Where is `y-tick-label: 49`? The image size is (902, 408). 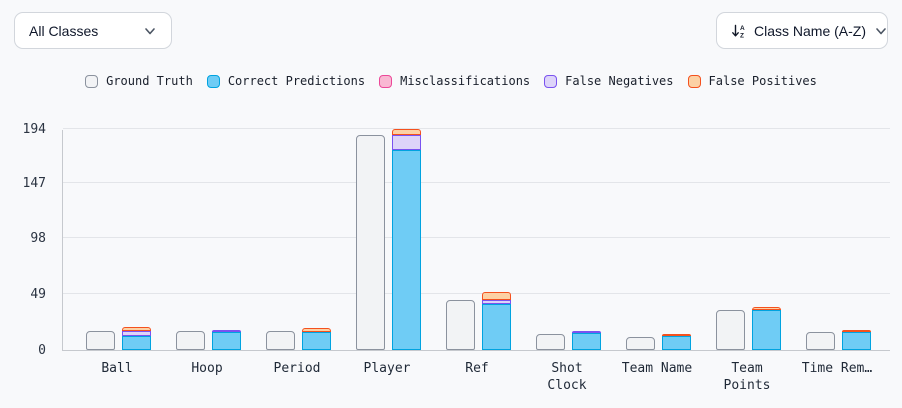
y-tick-label: 49 is located at coordinates (38, 295).